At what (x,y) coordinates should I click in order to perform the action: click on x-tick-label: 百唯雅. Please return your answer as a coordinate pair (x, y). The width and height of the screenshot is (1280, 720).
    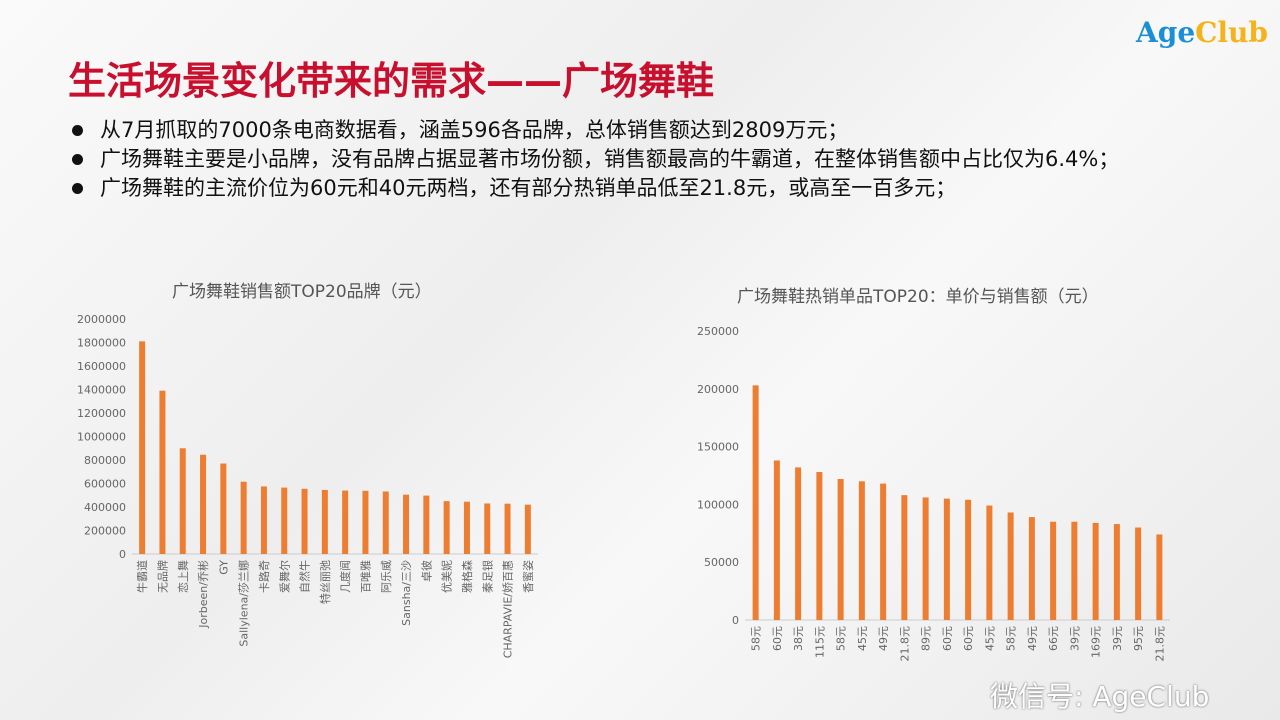
    Looking at the image, I should click on (365, 576).